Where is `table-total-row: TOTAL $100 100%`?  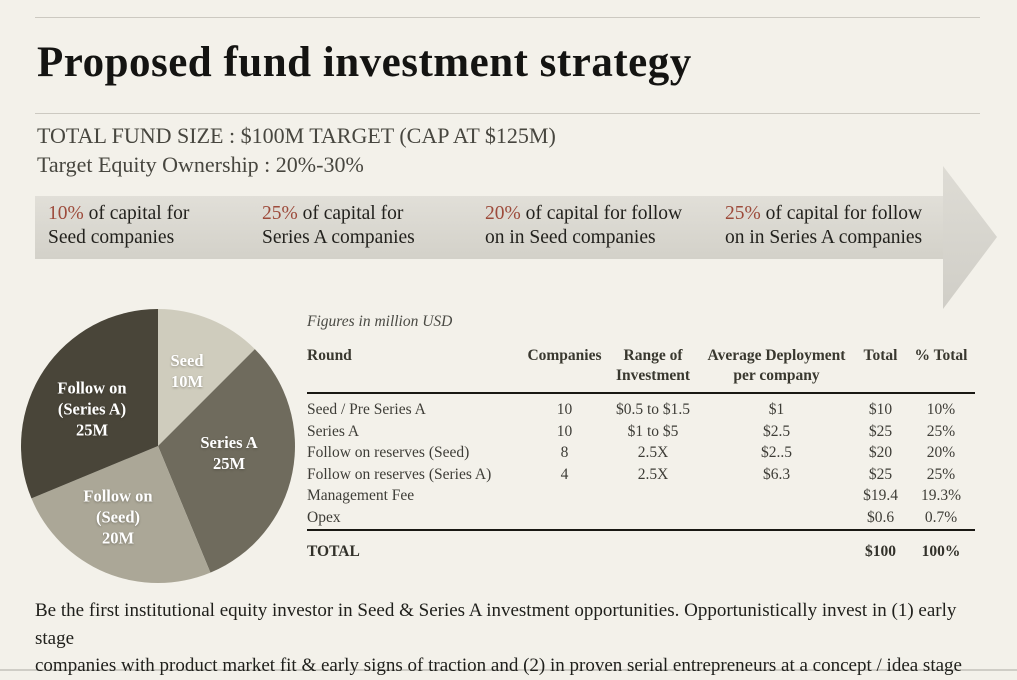
table-total-row: TOTAL $100 100% is located at coordinates (641, 546).